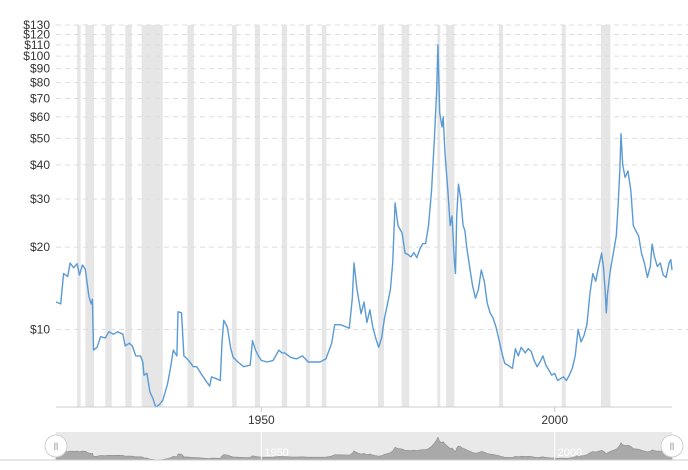  What do you see at coordinates (570, 453) in the screenshot?
I see `navigator-tick-label: 2000` at bounding box center [570, 453].